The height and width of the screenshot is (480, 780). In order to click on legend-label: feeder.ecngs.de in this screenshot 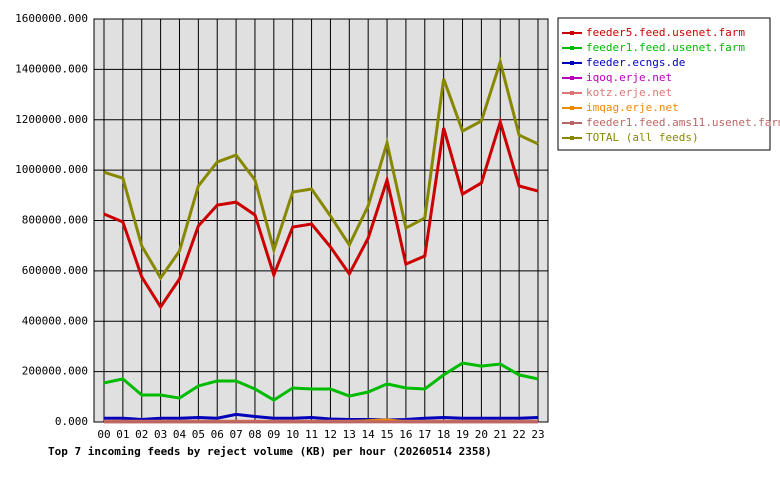, I will do `click(635, 62)`.